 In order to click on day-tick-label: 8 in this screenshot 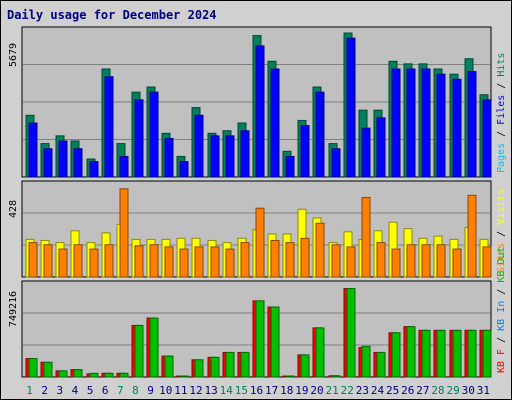, I will do `click(135, 390)`.